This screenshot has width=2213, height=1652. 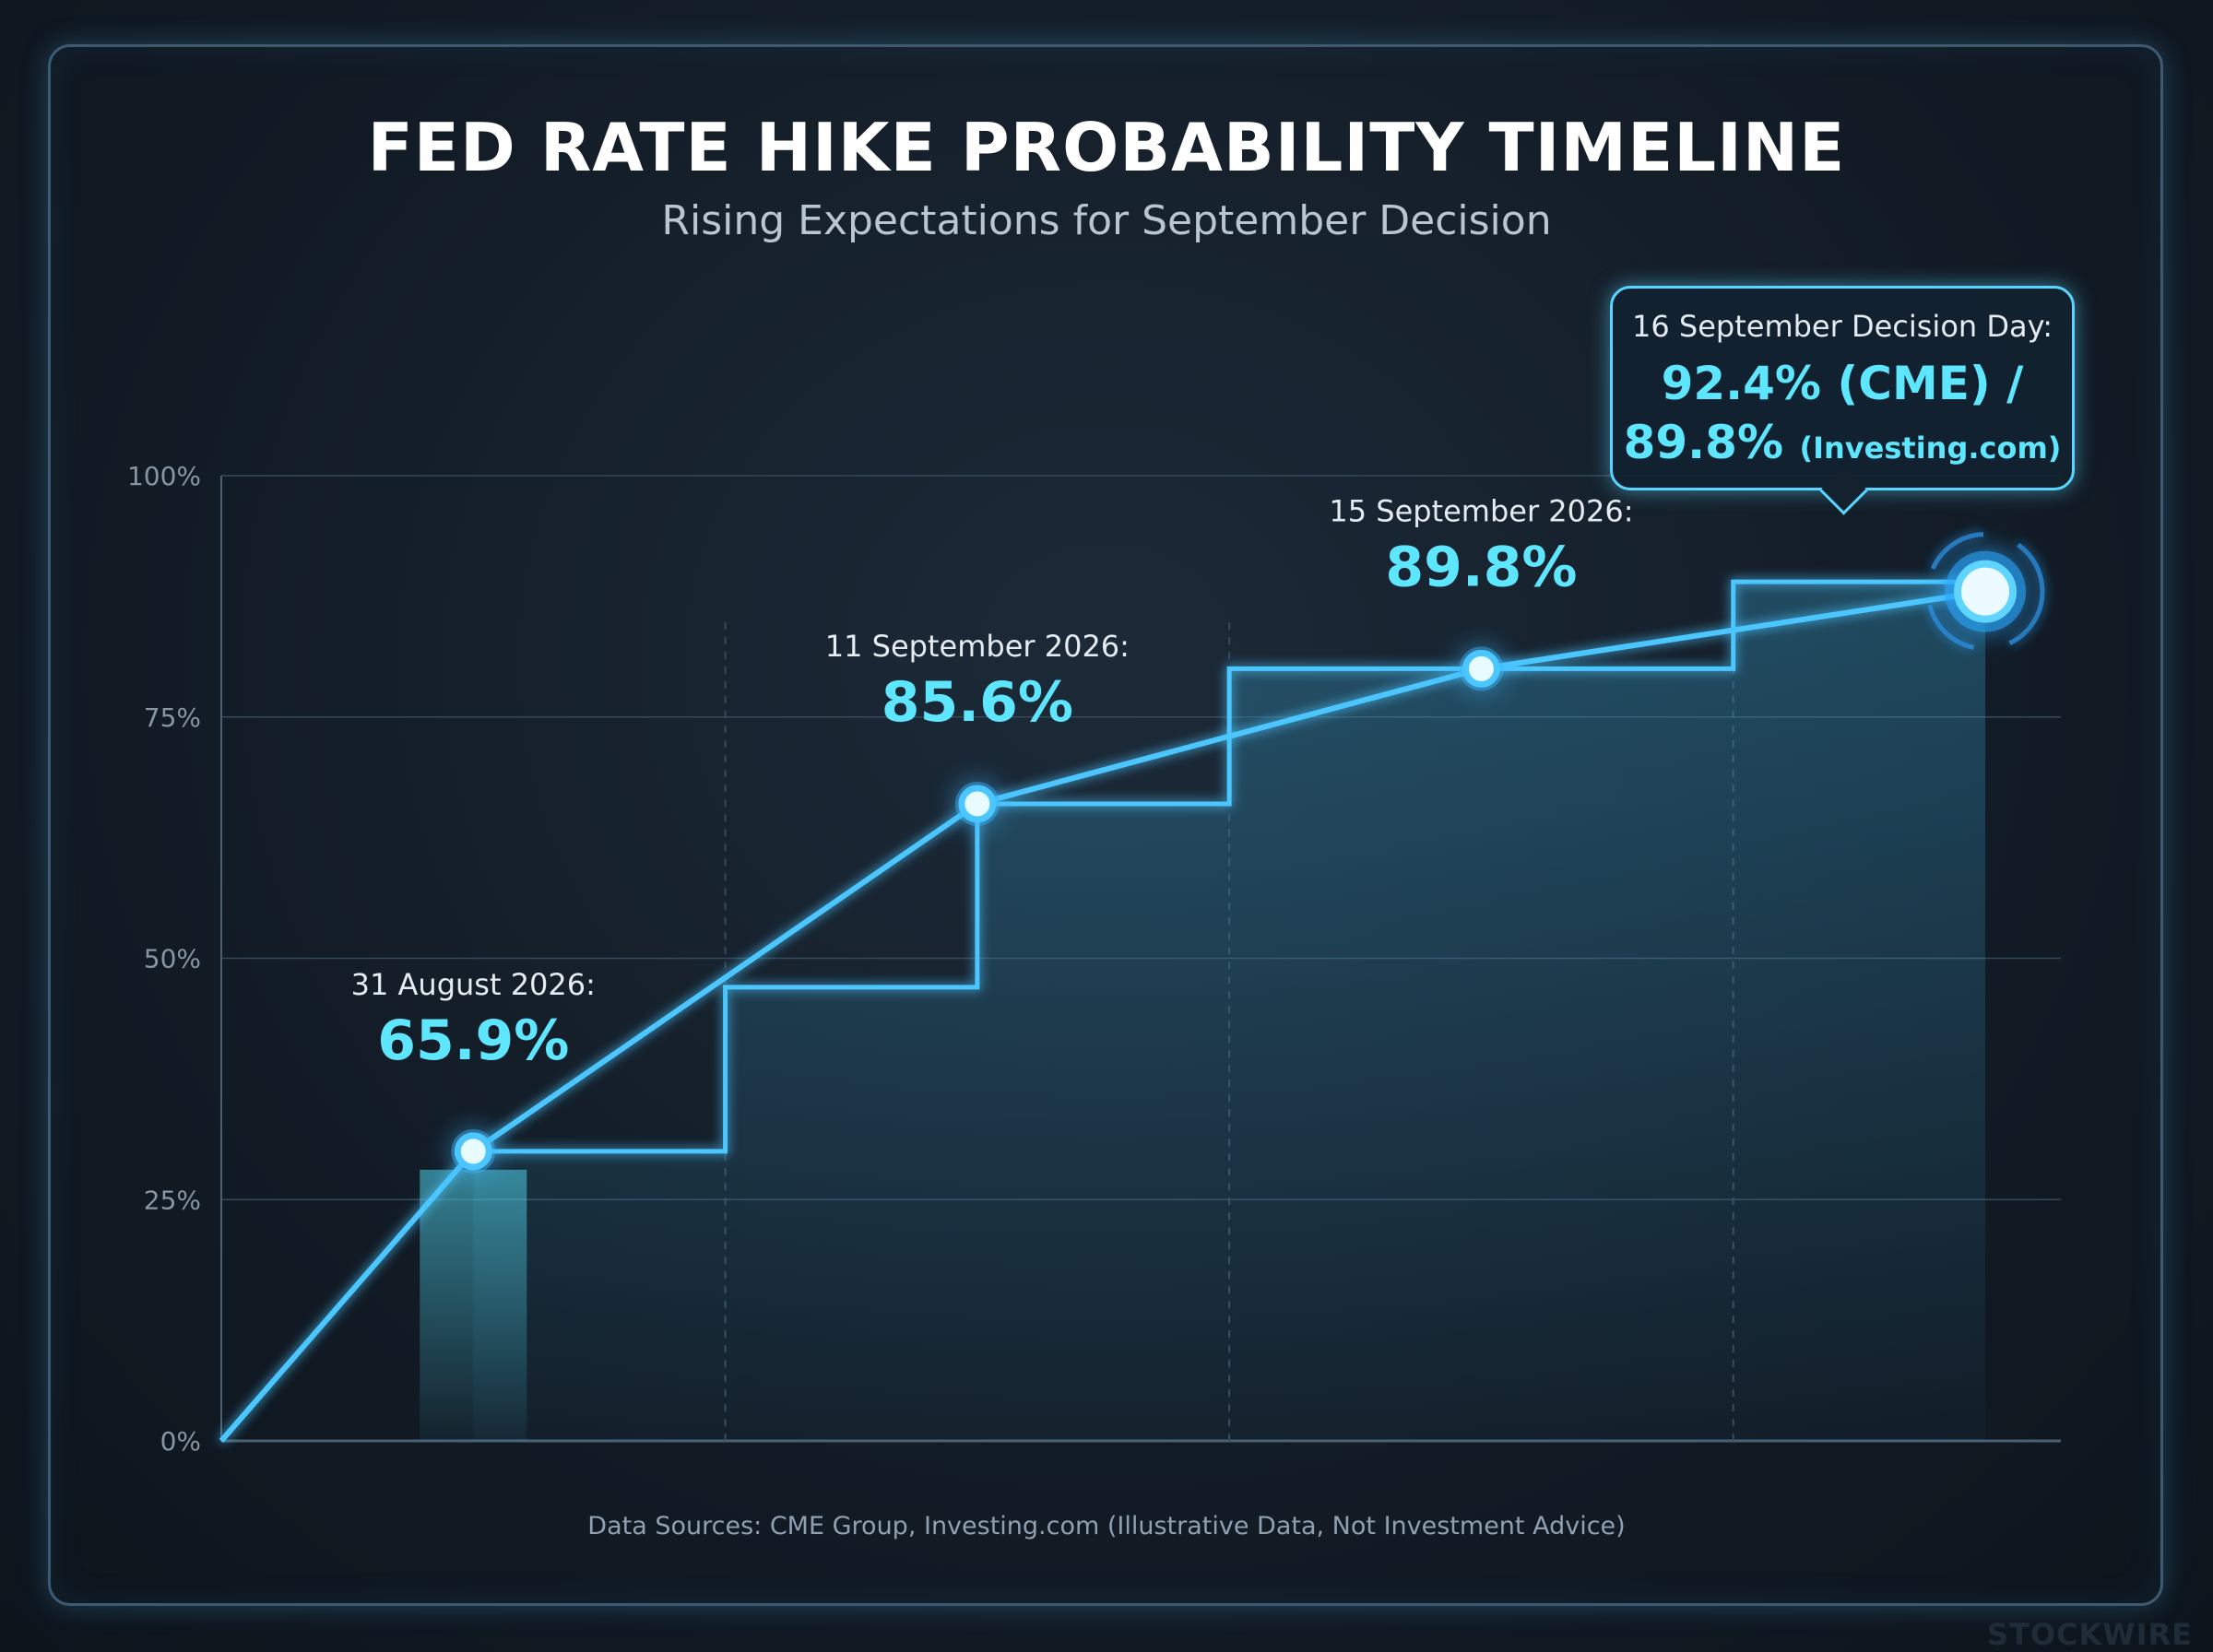 I want to click on annotation-date-label: 31 August 2026:, so click(x=473, y=984).